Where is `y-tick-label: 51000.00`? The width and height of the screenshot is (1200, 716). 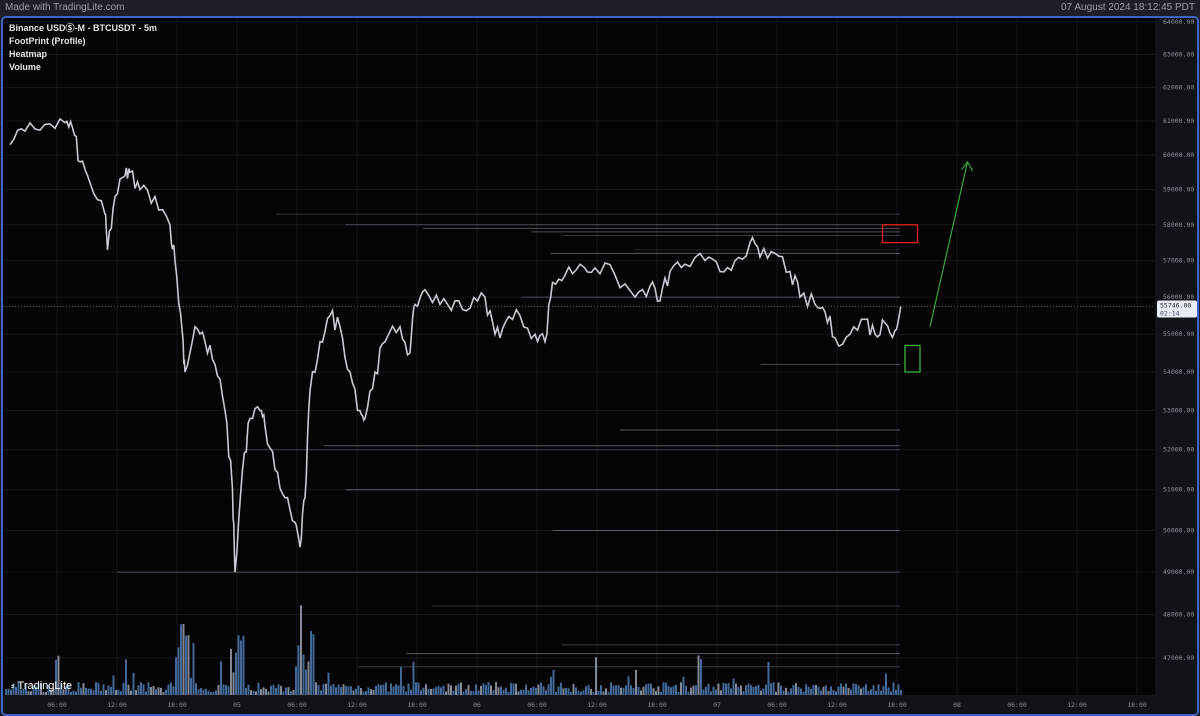 y-tick-label: 51000.00 is located at coordinates (1178, 490).